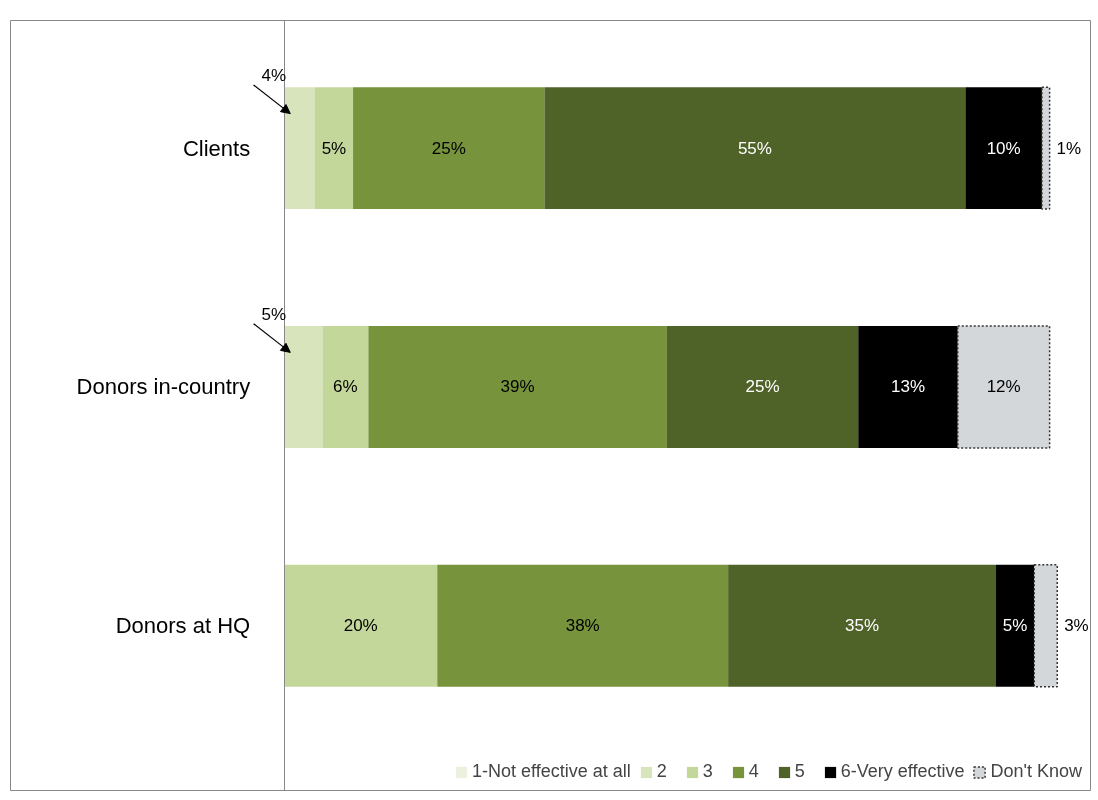 This screenshot has width=1098, height=800. I want to click on legend-label: Don't Know, so click(1036, 771).